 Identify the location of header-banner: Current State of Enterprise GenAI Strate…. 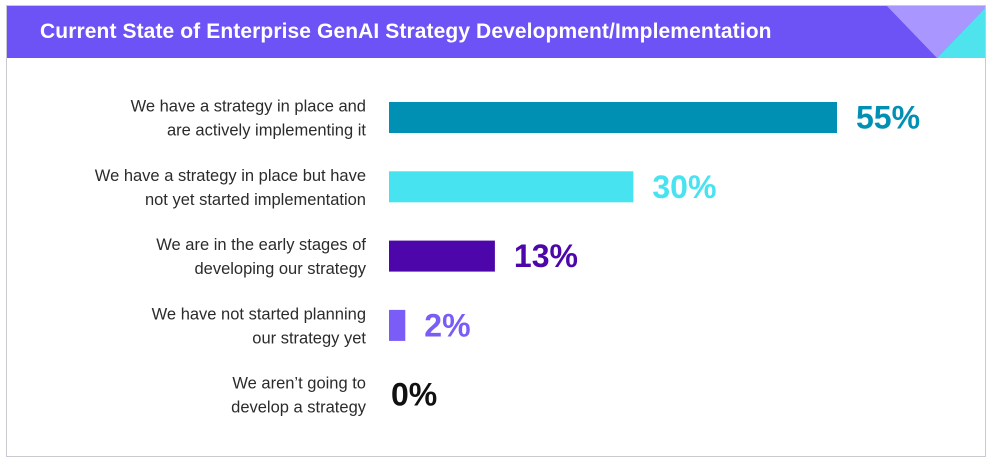
(496, 32).